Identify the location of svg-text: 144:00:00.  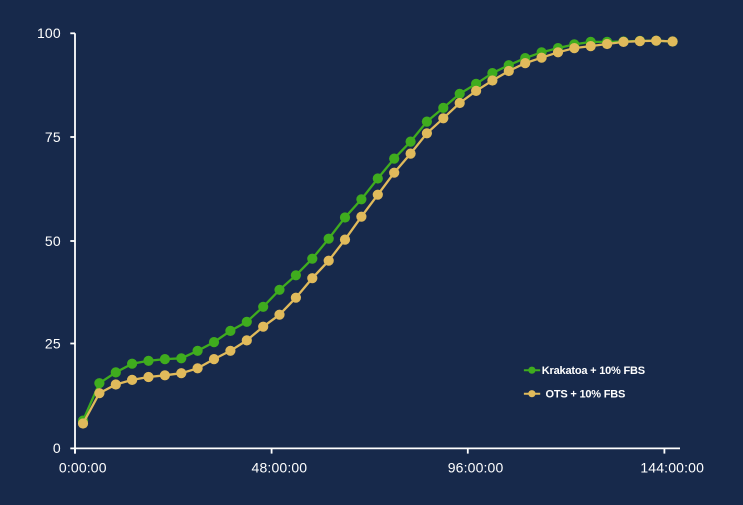
(672, 468).